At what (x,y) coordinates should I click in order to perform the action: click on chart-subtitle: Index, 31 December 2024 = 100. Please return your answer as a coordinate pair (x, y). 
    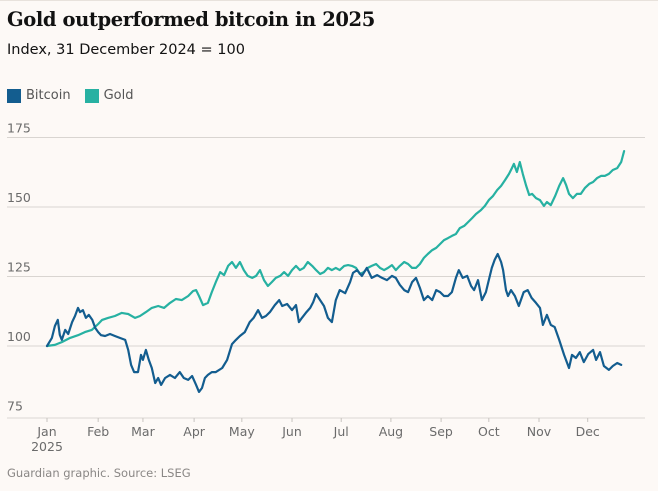
    Looking at the image, I should click on (126, 50).